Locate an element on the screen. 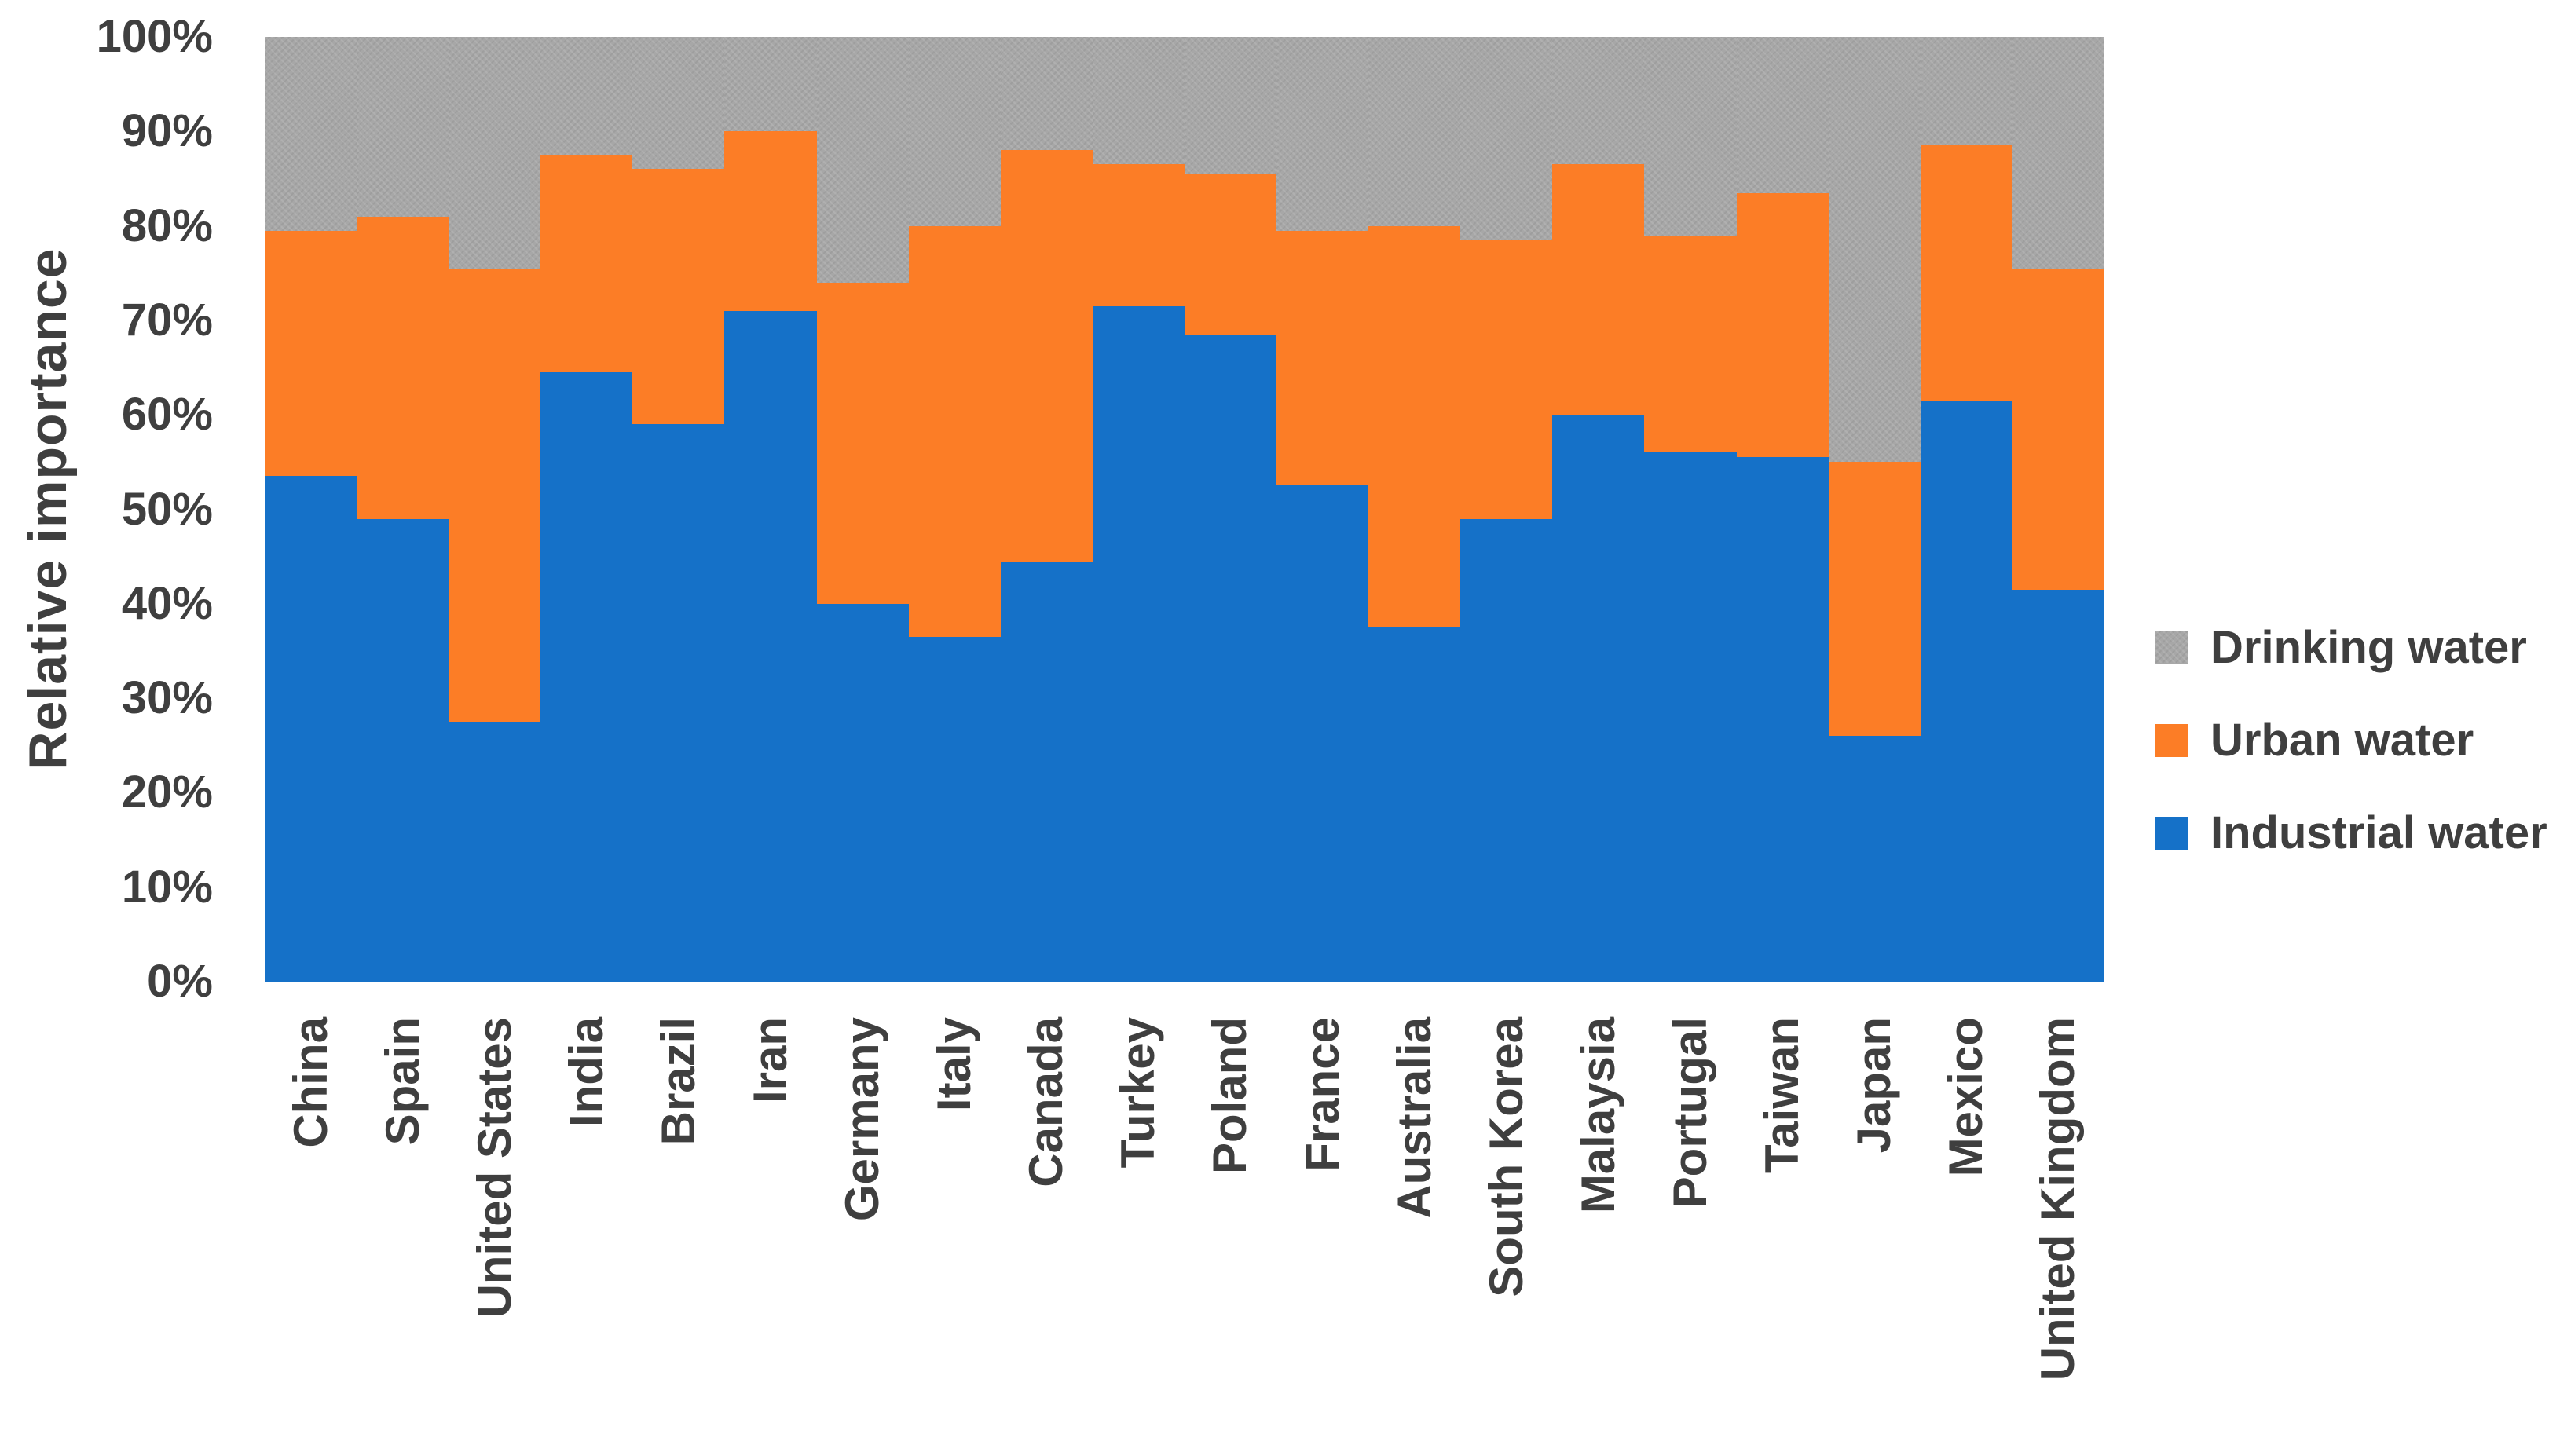 The image size is (2571, 1456). x-category-label: Turkey is located at coordinates (1138, 1093).